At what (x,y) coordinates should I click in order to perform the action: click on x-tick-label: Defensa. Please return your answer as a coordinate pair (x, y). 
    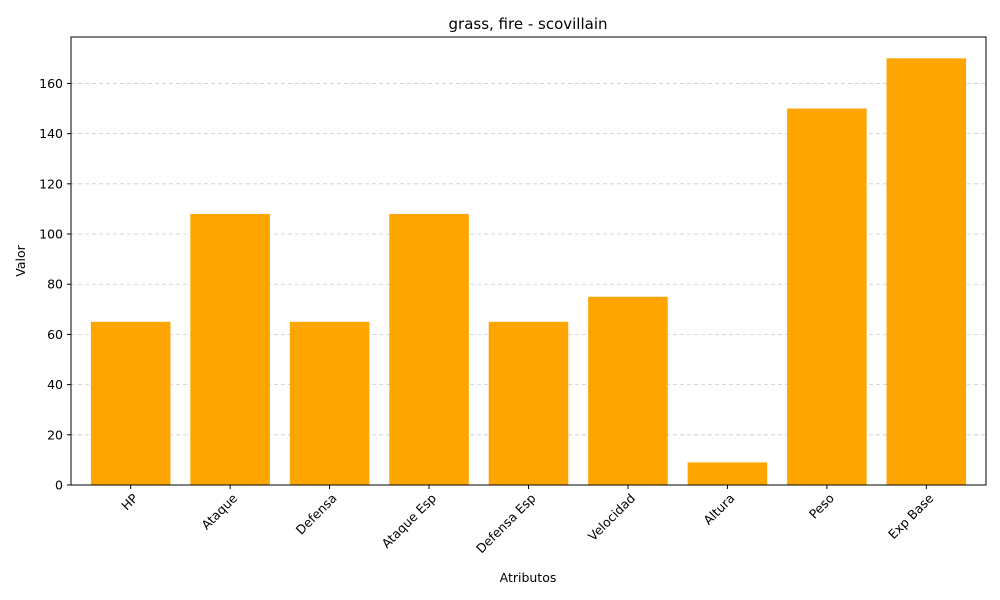
    Looking at the image, I should click on (316, 514).